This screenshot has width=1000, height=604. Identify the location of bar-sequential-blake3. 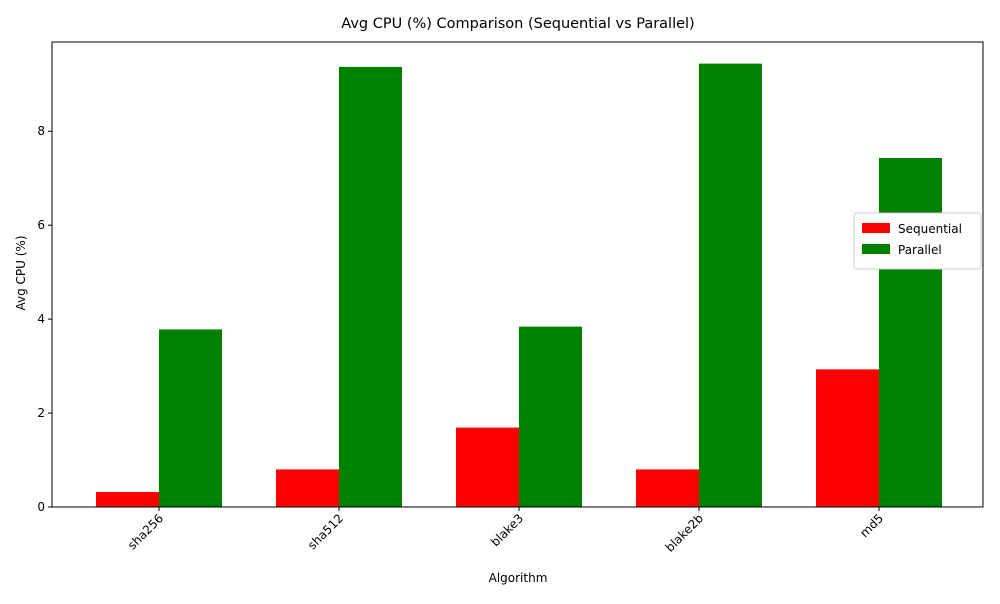
(487, 467).